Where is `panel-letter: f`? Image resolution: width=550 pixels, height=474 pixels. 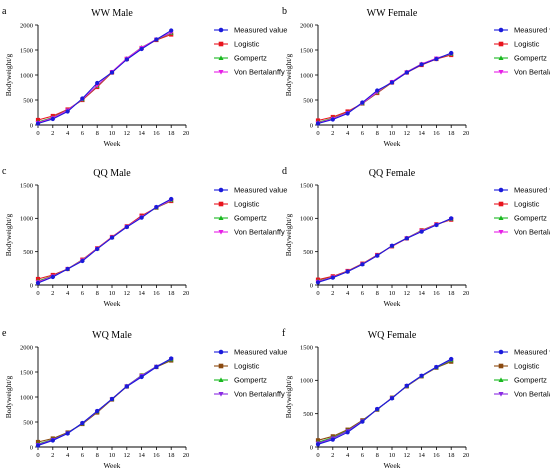 panel-letter: f is located at coordinates (284, 333).